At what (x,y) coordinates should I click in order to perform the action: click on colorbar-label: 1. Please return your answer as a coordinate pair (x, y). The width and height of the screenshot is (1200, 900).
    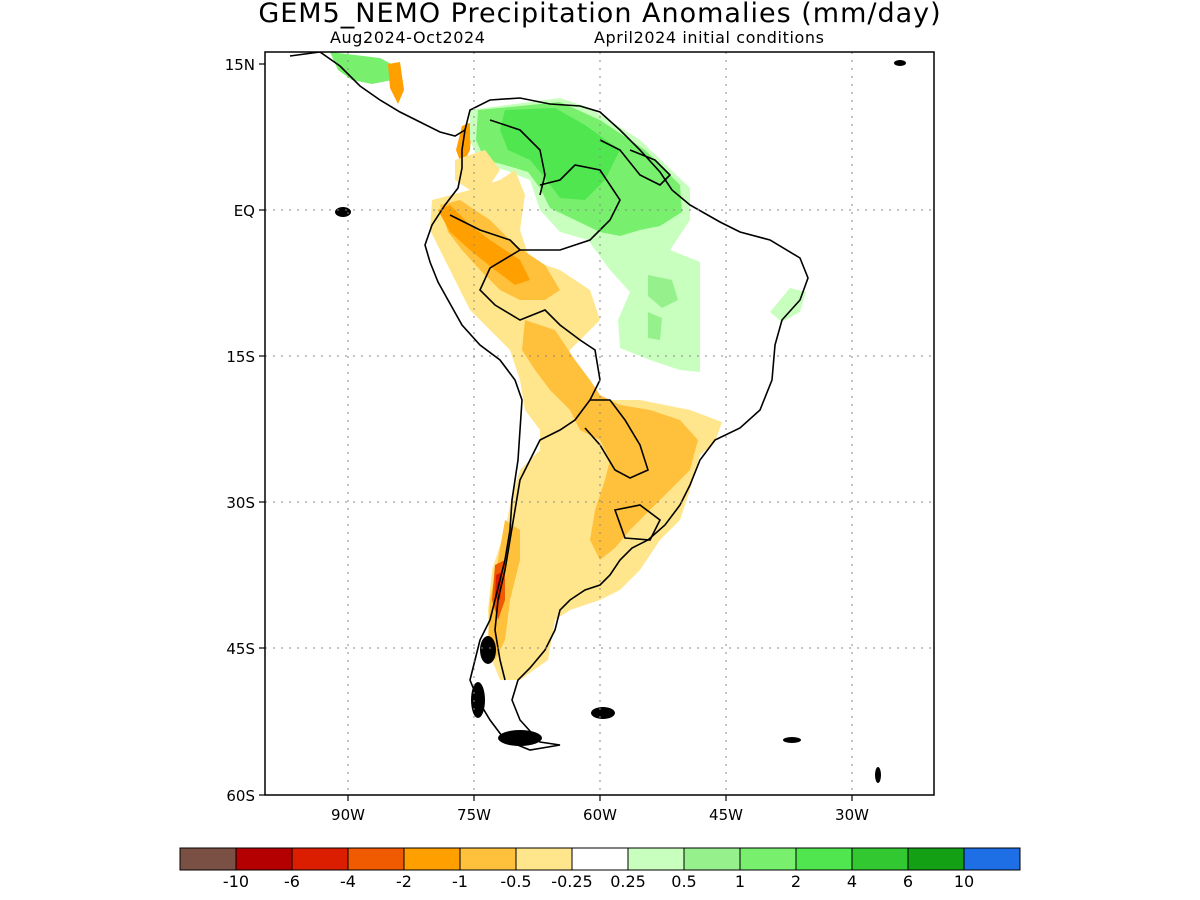
    Looking at the image, I should click on (740, 881).